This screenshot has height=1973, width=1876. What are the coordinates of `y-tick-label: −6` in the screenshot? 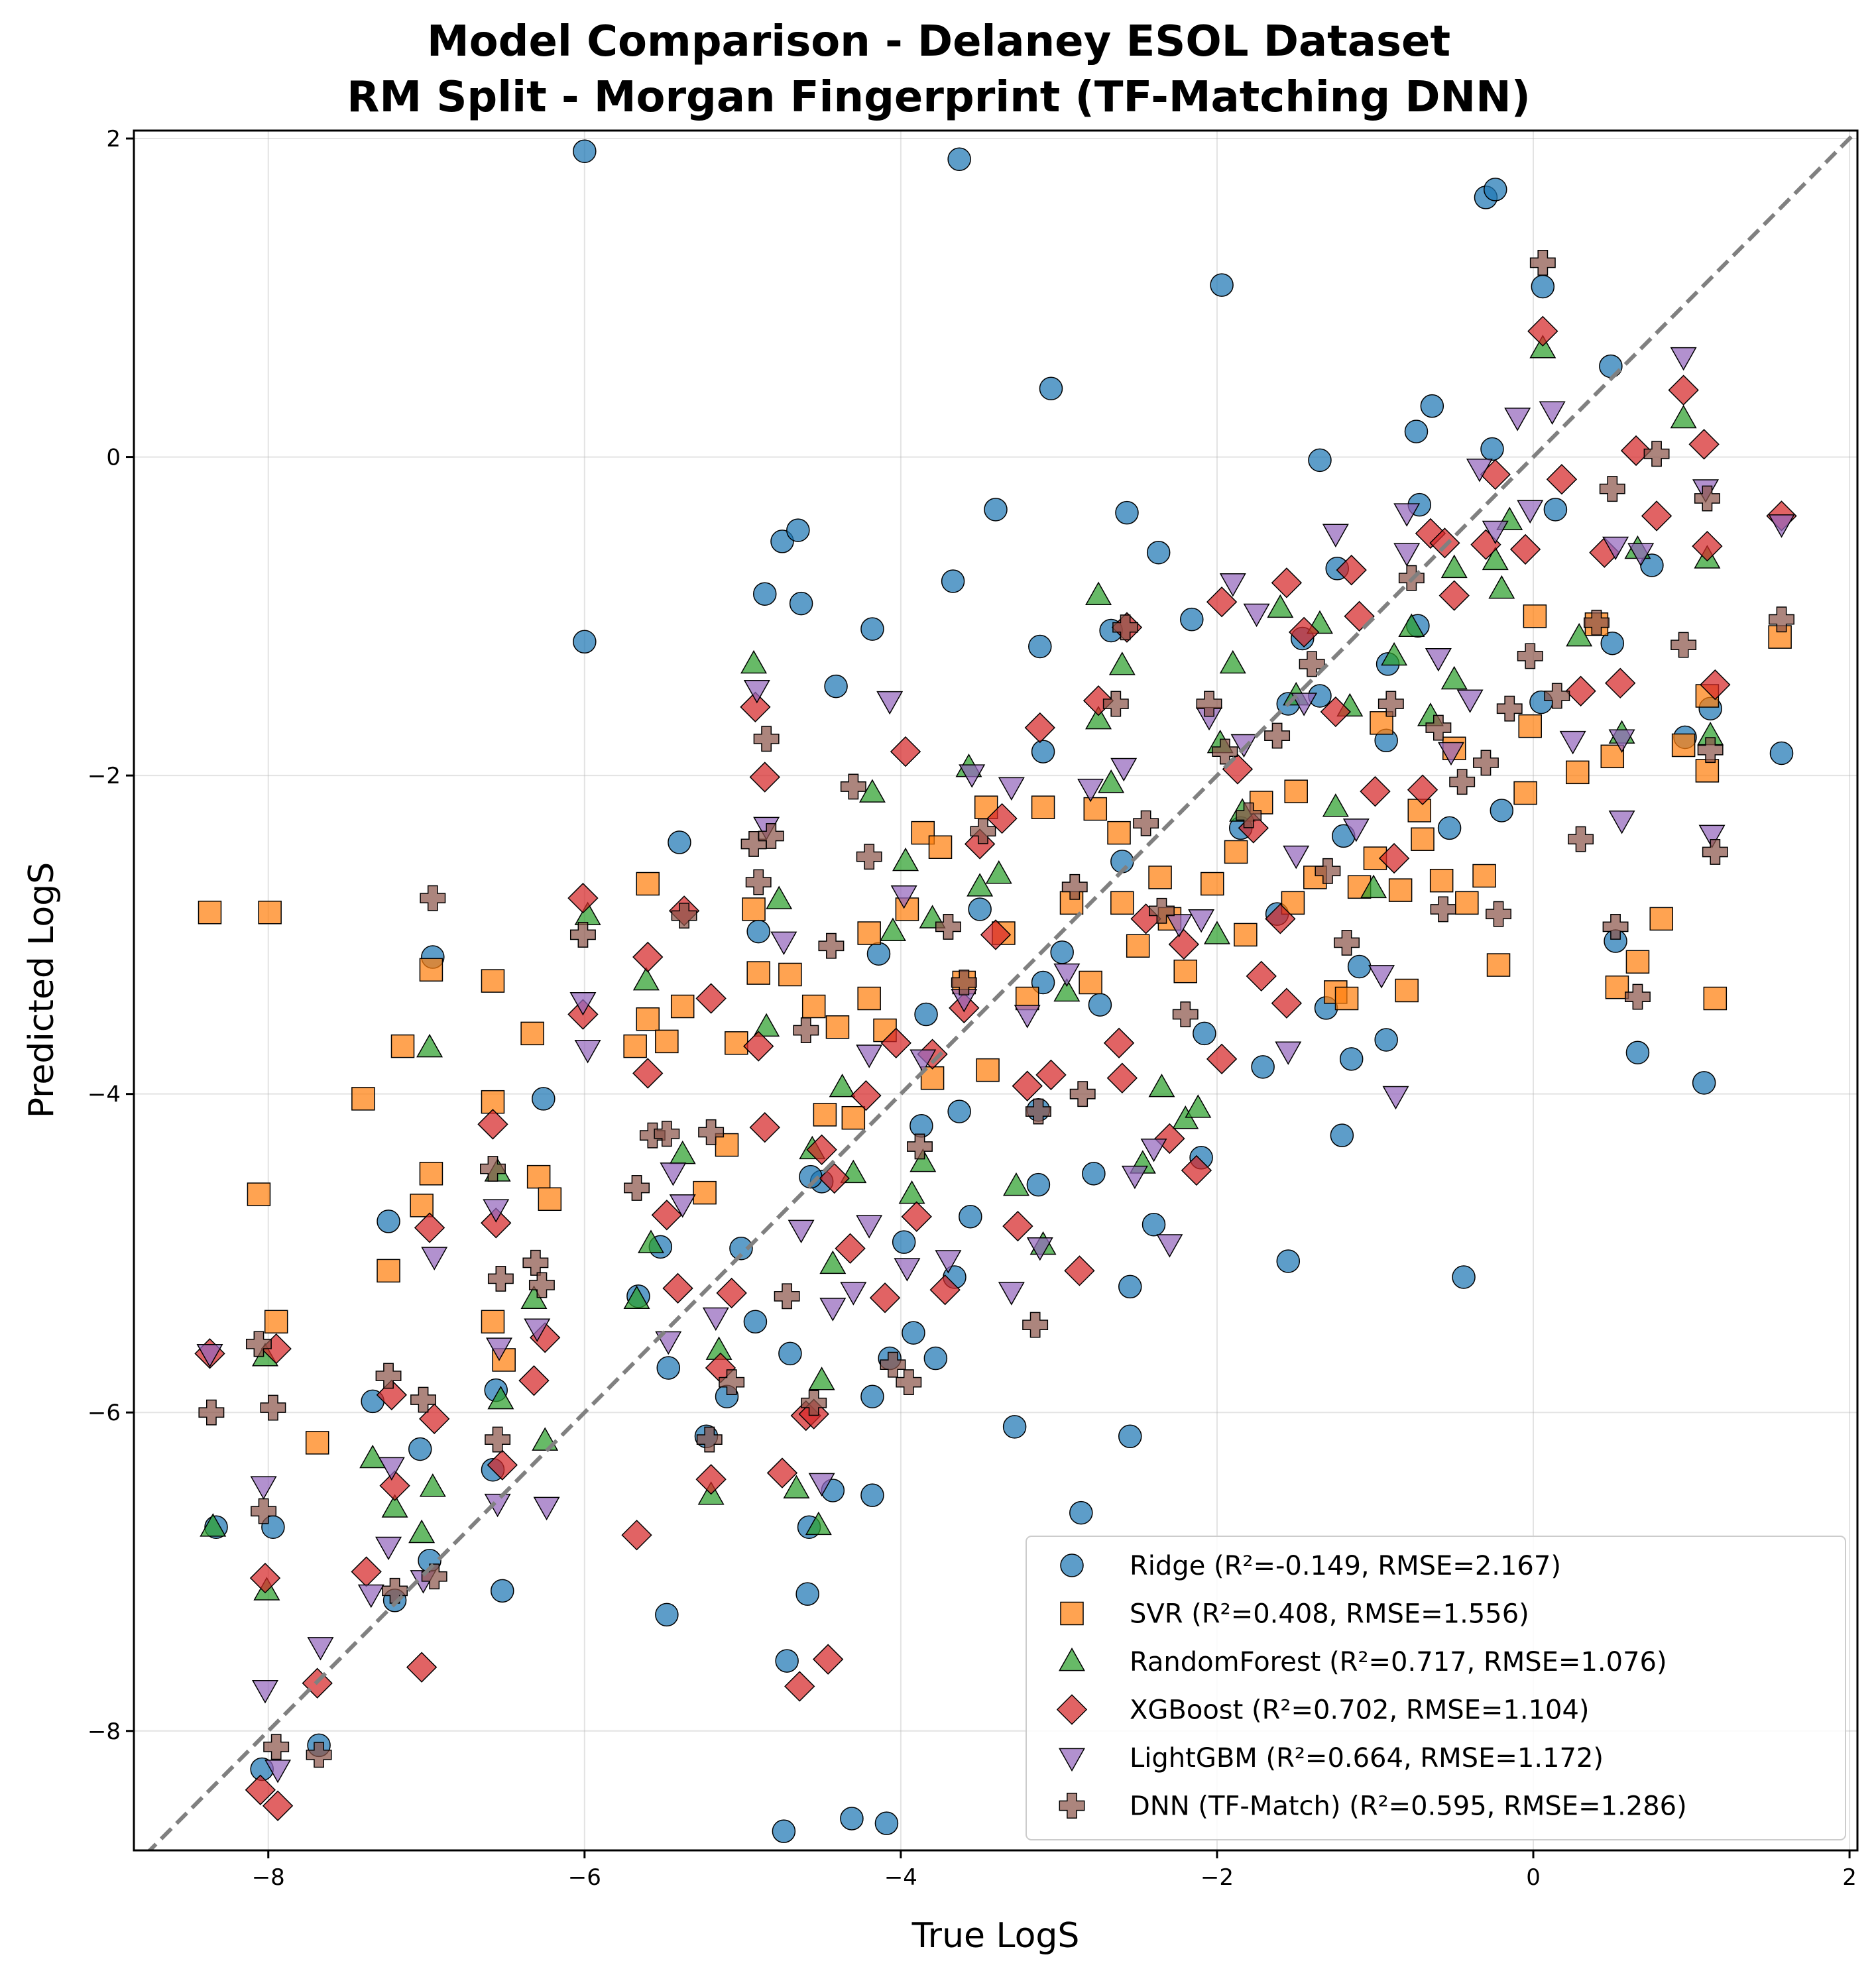 It's located at (104, 1413).